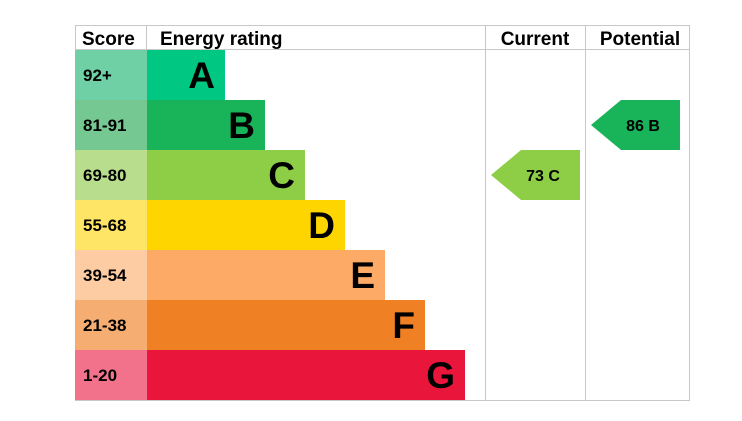  What do you see at coordinates (221, 39) in the screenshot?
I see `header-energy-rating: Energy rating` at bounding box center [221, 39].